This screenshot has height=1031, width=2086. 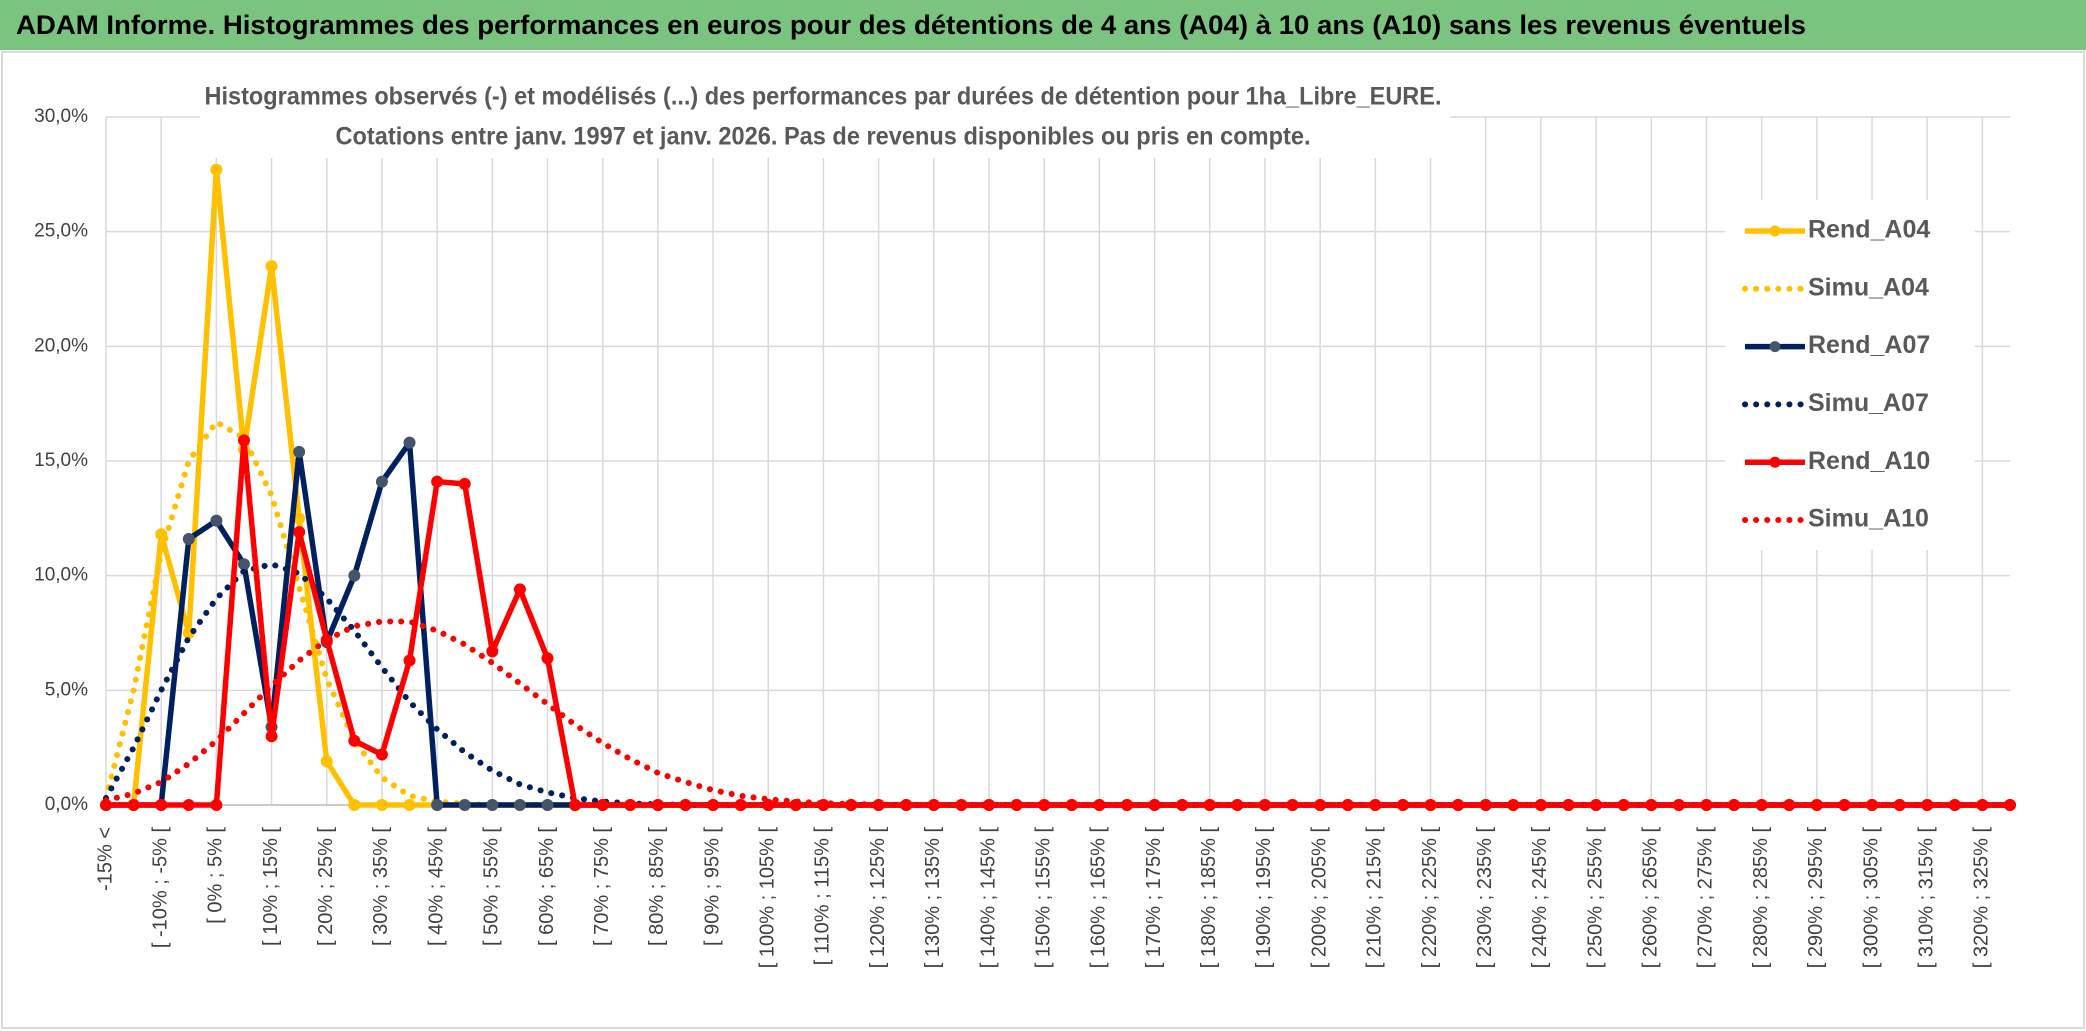 I want to click on x-tick-label: [ 110% ; 115% [, so click(x=823, y=896).